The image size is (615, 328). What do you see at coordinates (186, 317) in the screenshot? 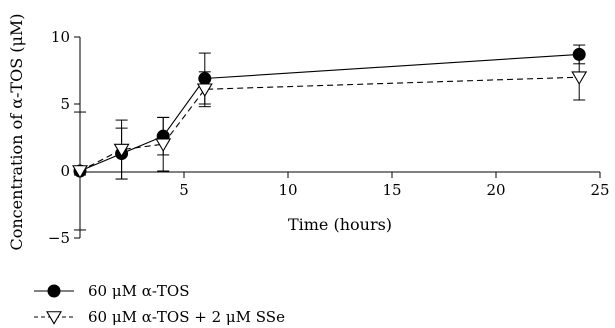
I see `legend-label: 60 μM α-TOS + 2 μM SSe` at bounding box center [186, 317].